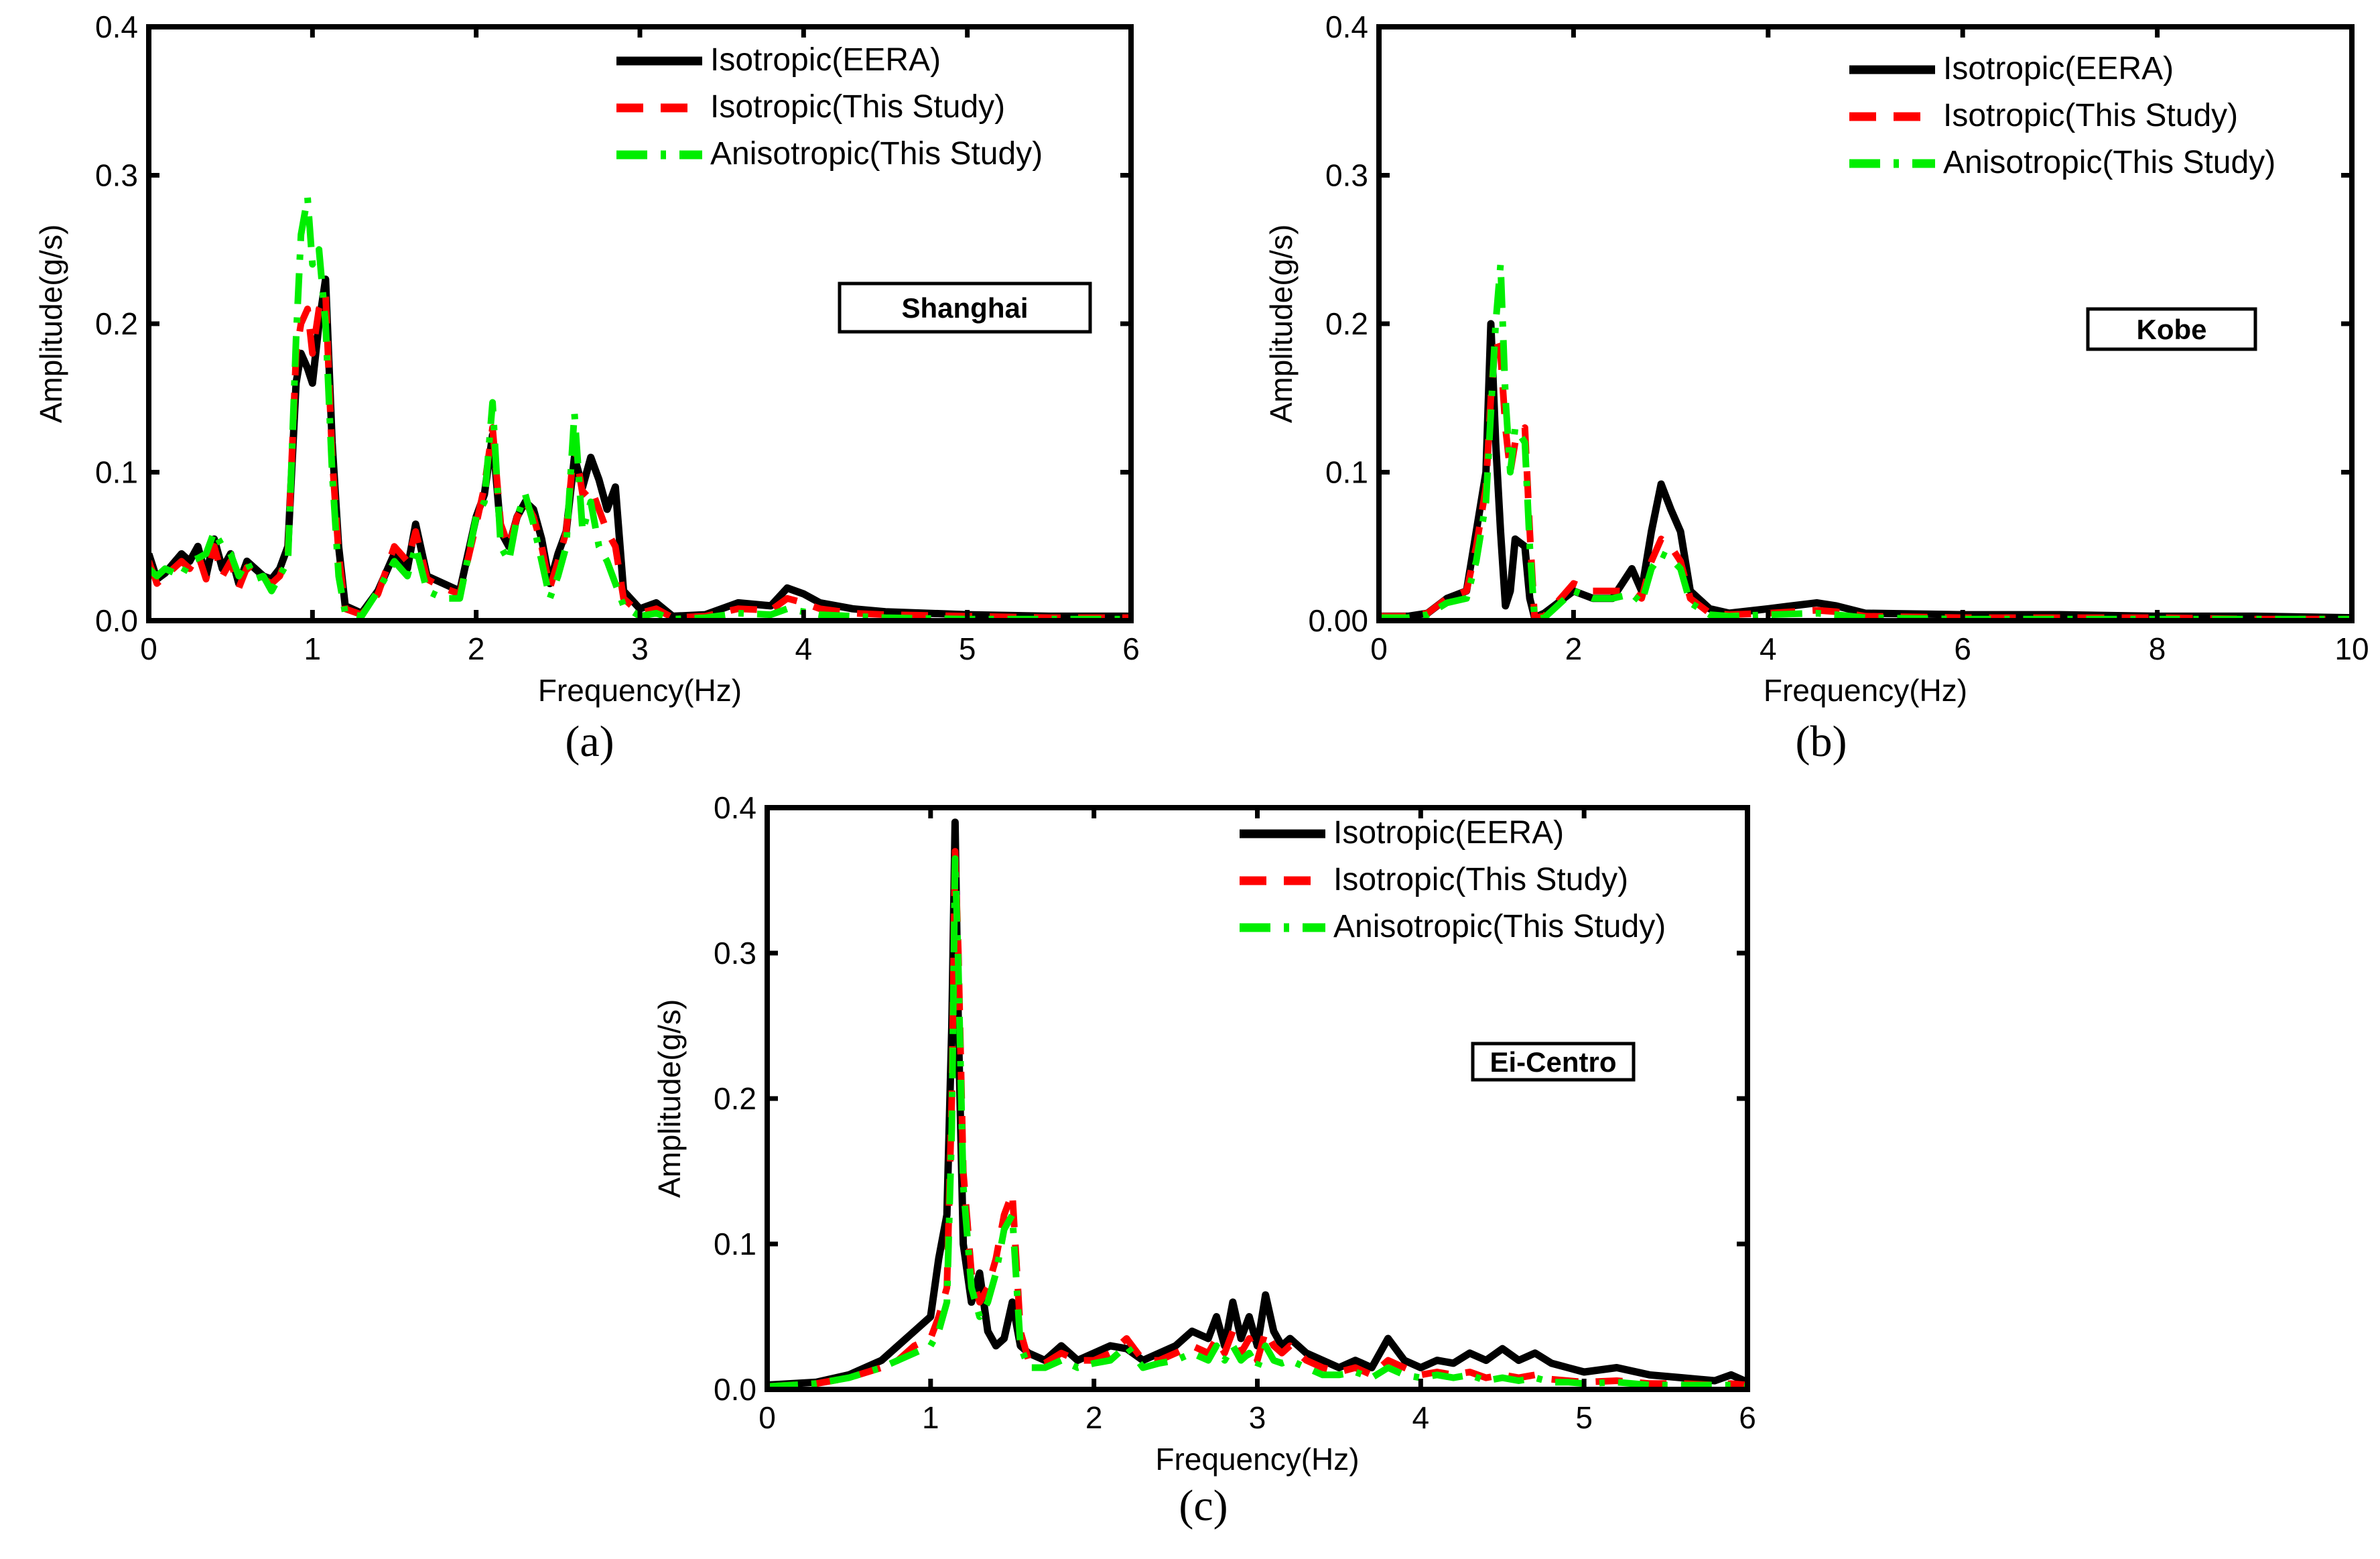 This screenshot has height=1559, width=2380. I want to click on panel-label: (a), so click(589, 741).